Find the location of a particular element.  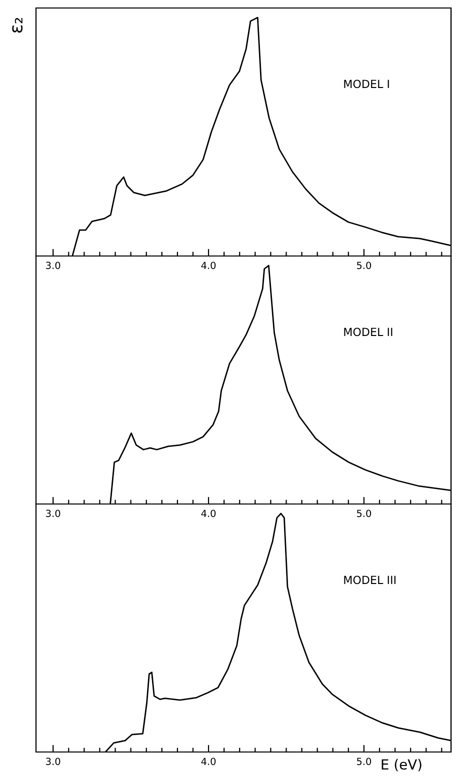

x-axis-title: E (eV) is located at coordinates (402, 765).